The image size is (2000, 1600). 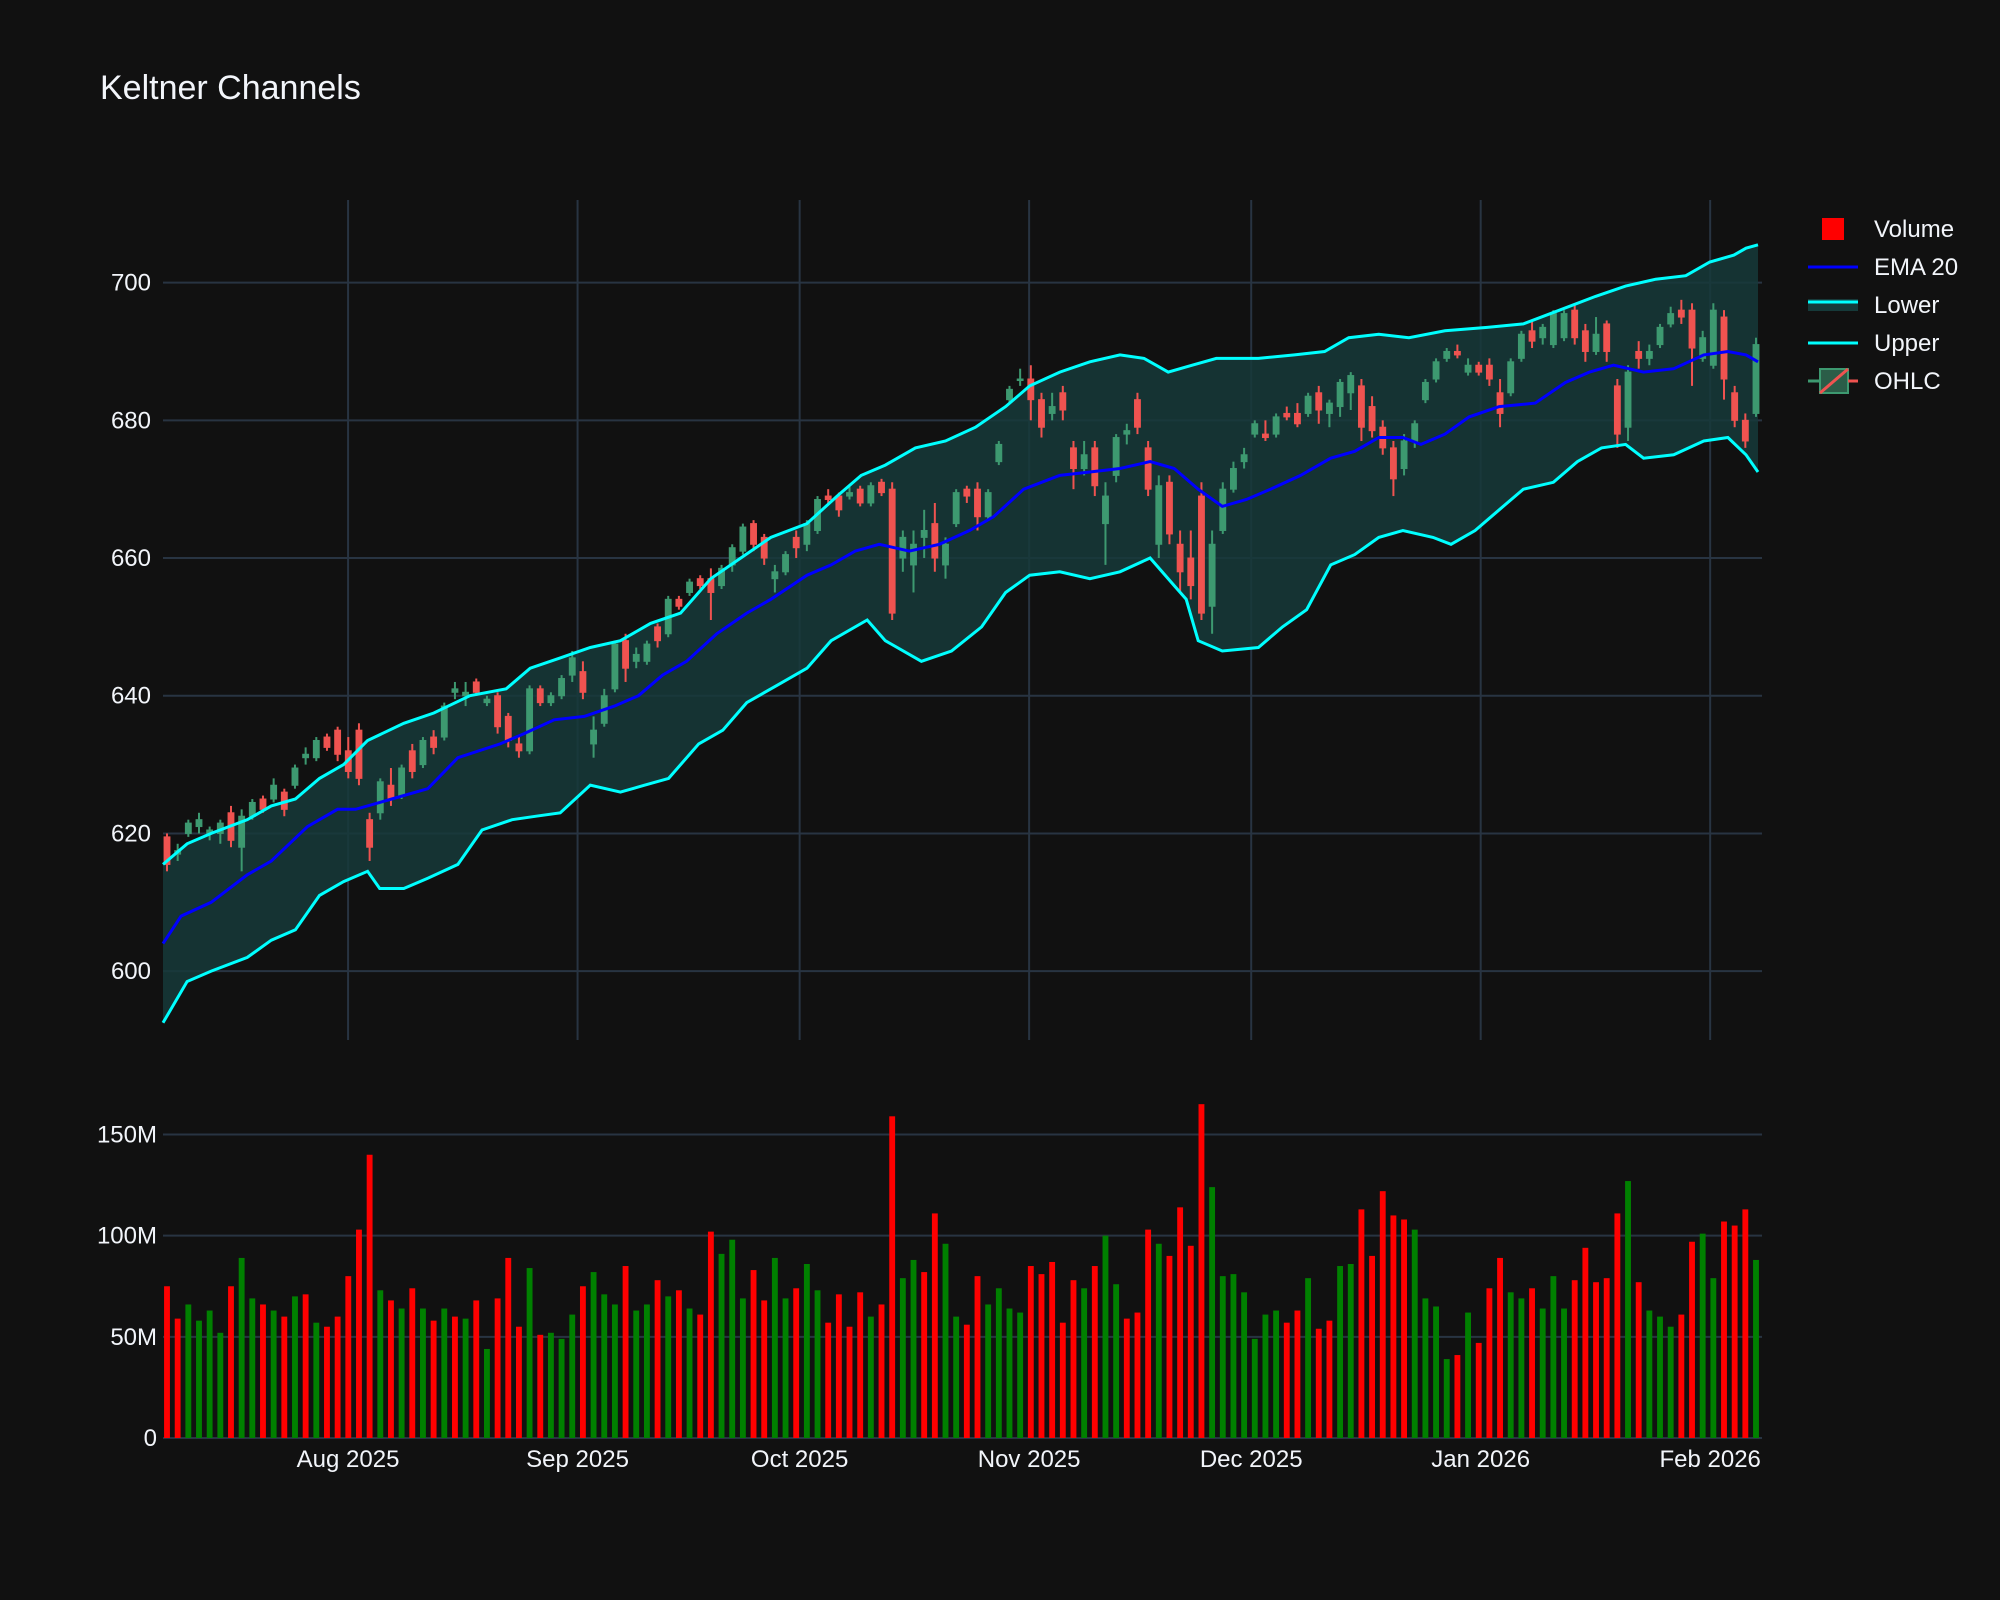 What do you see at coordinates (133, 1337) in the screenshot?
I see `volume-tick-label: 50M` at bounding box center [133, 1337].